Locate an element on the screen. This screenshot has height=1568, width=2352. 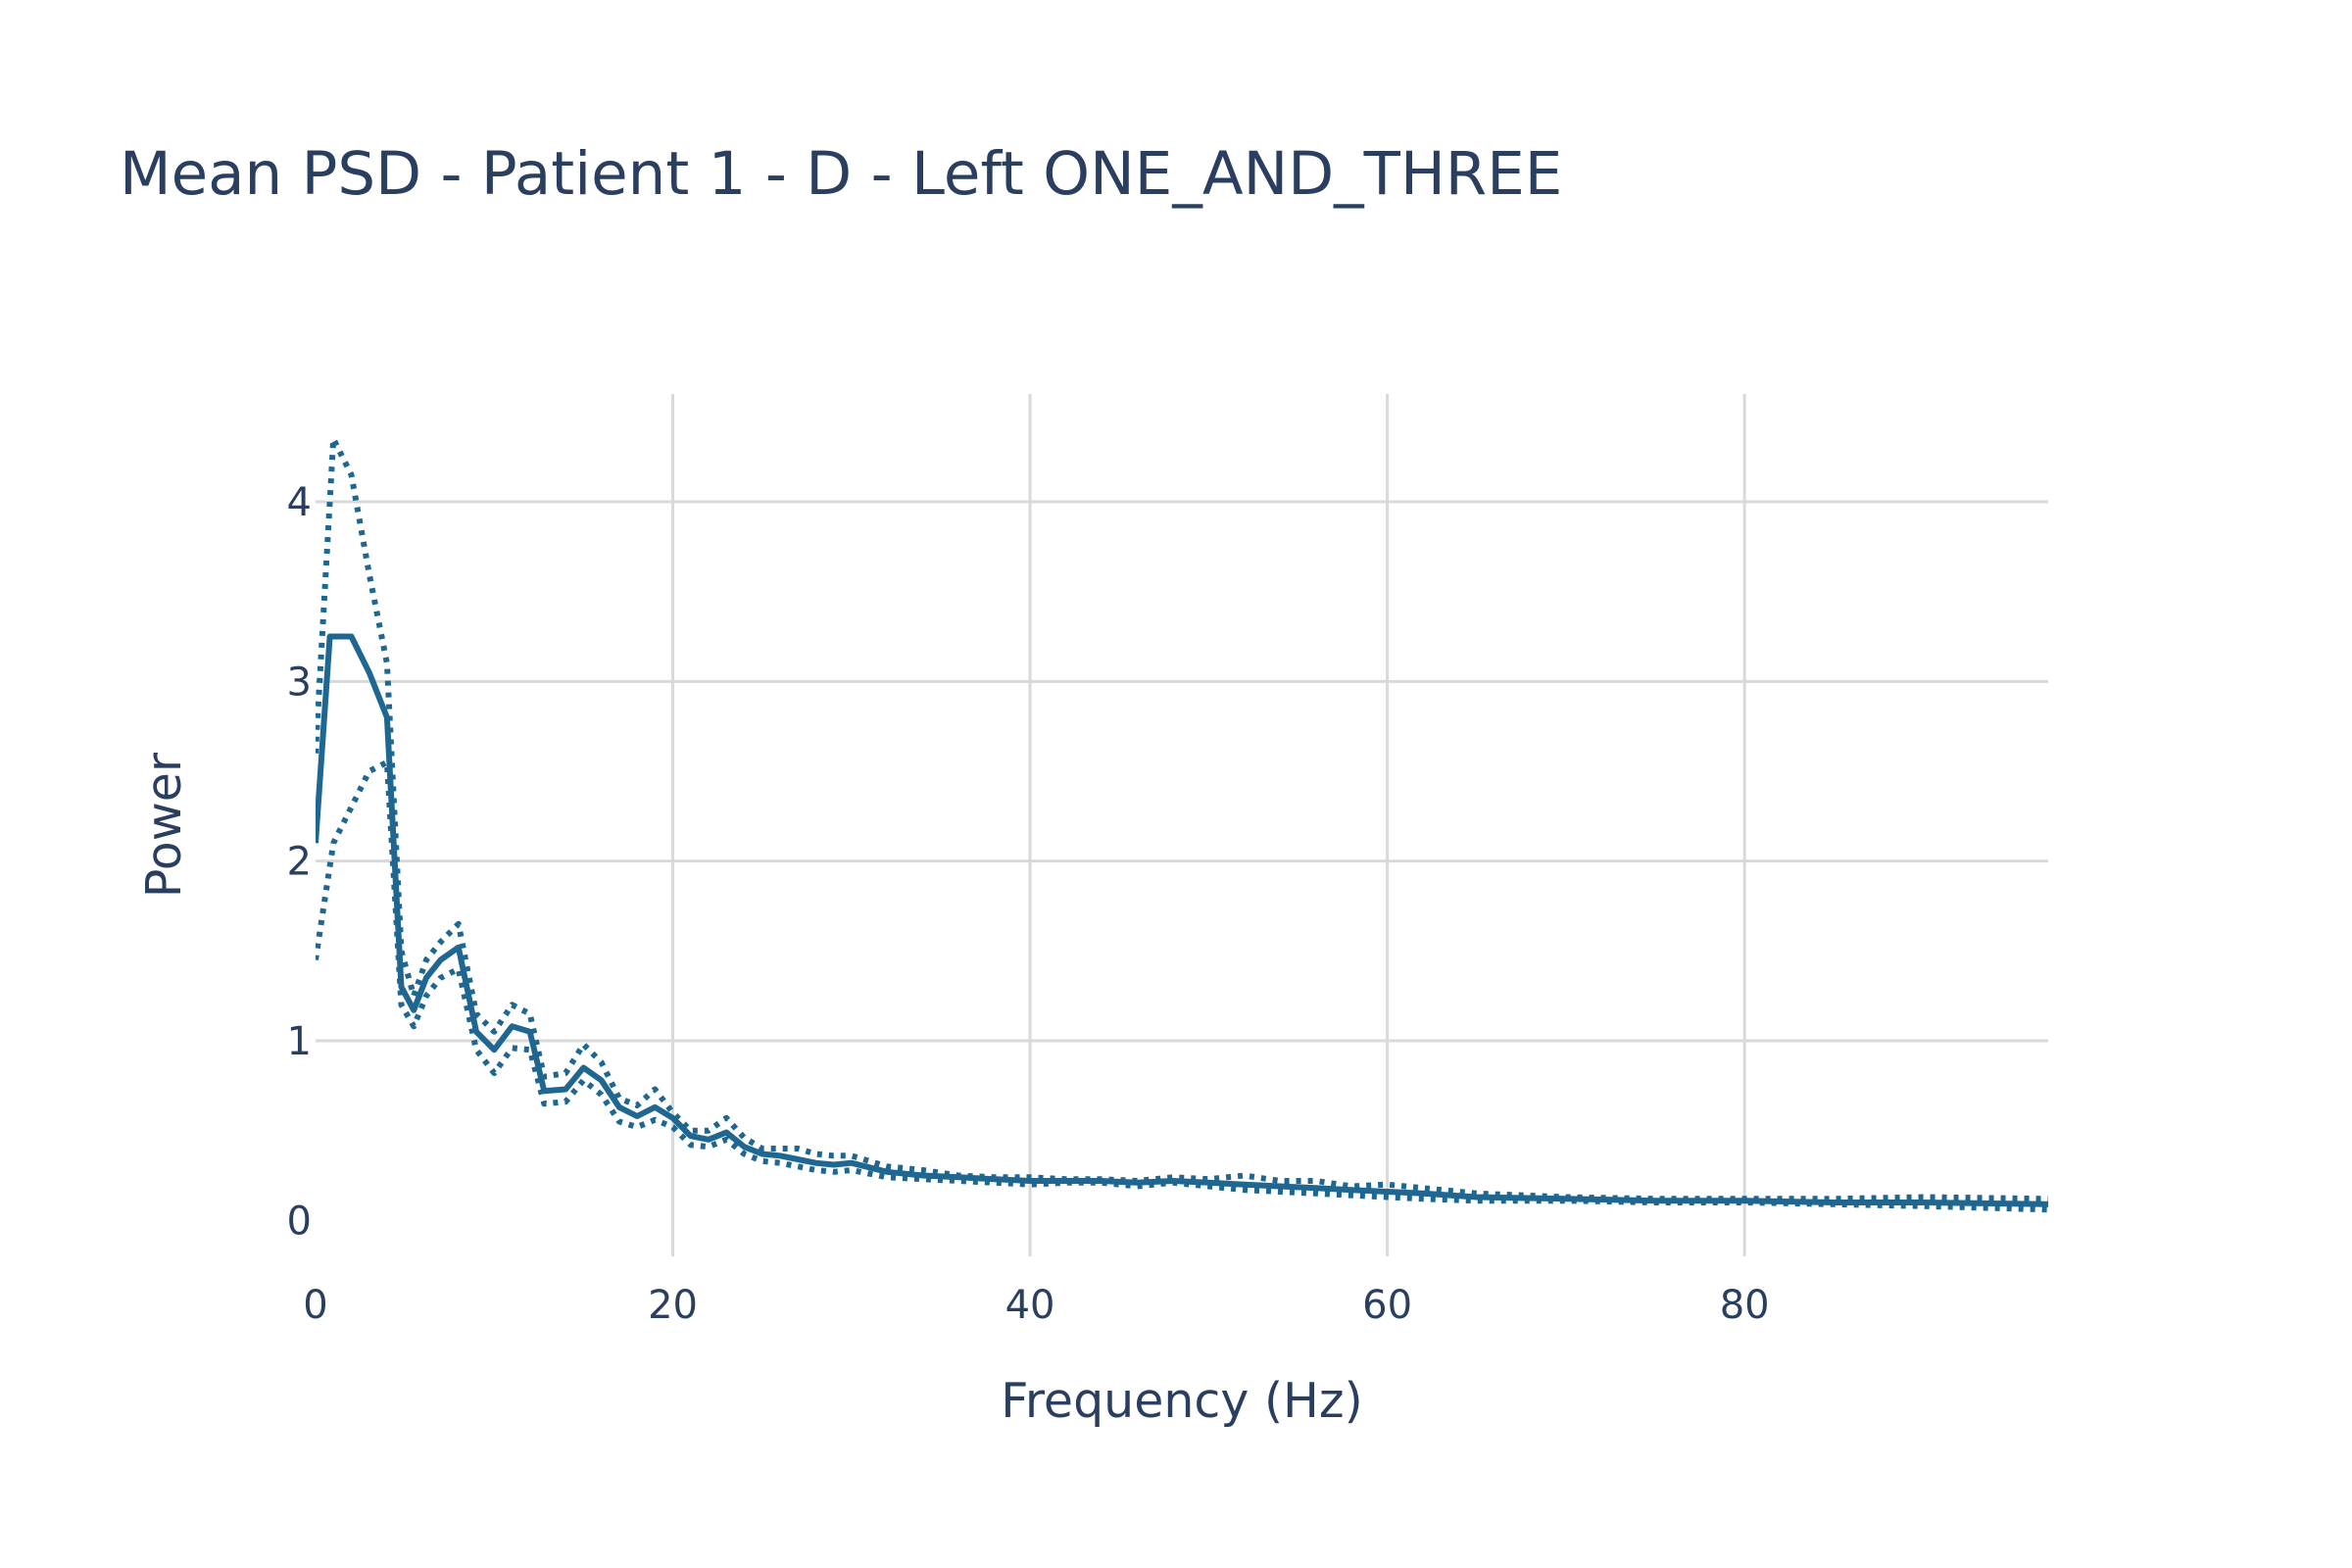
x-tick-label: 60 is located at coordinates (1387, 1305).